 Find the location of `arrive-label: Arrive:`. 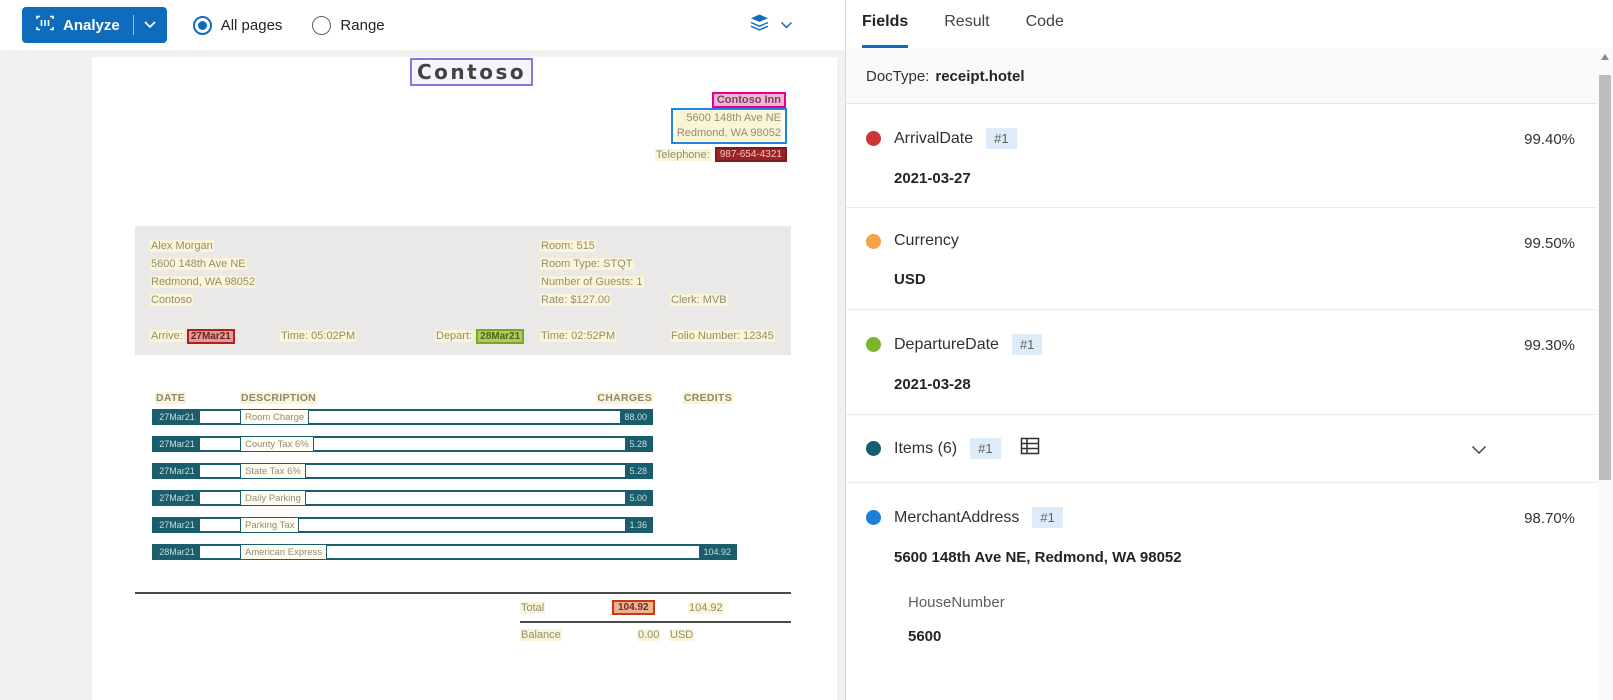

arrive-label: Arrive: is located at coordinates (167, 336).